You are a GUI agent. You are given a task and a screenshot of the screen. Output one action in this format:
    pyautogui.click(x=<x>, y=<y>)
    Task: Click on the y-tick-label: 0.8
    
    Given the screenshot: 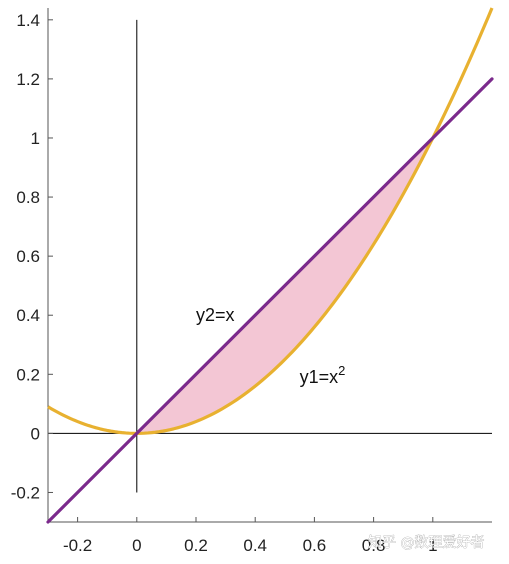 What is the action you would take?
    pyautogui.click(x=28, y=197)
    